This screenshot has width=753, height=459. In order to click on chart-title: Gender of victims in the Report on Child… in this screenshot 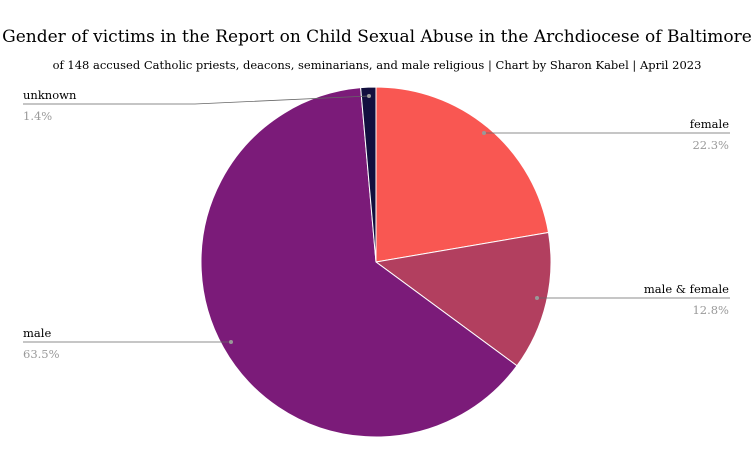, I will do `click(377, 37)`.